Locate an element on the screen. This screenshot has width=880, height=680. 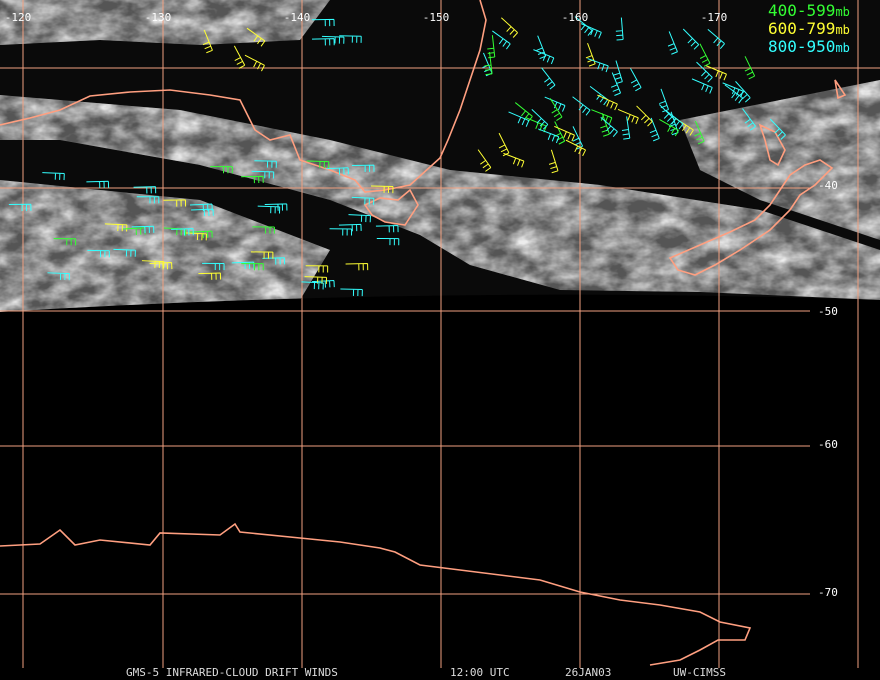
longitude-label: -130 is located at coordinates (158, 17).